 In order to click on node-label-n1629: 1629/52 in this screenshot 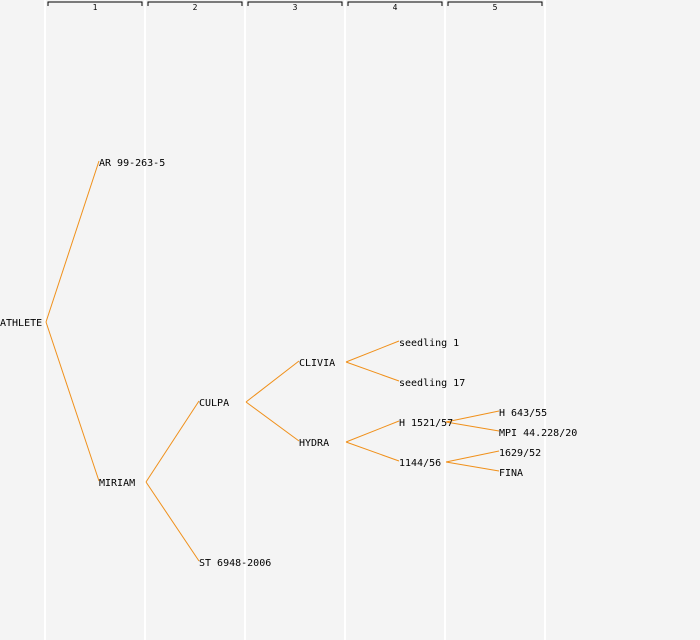, I will do `click(520, 453)`.